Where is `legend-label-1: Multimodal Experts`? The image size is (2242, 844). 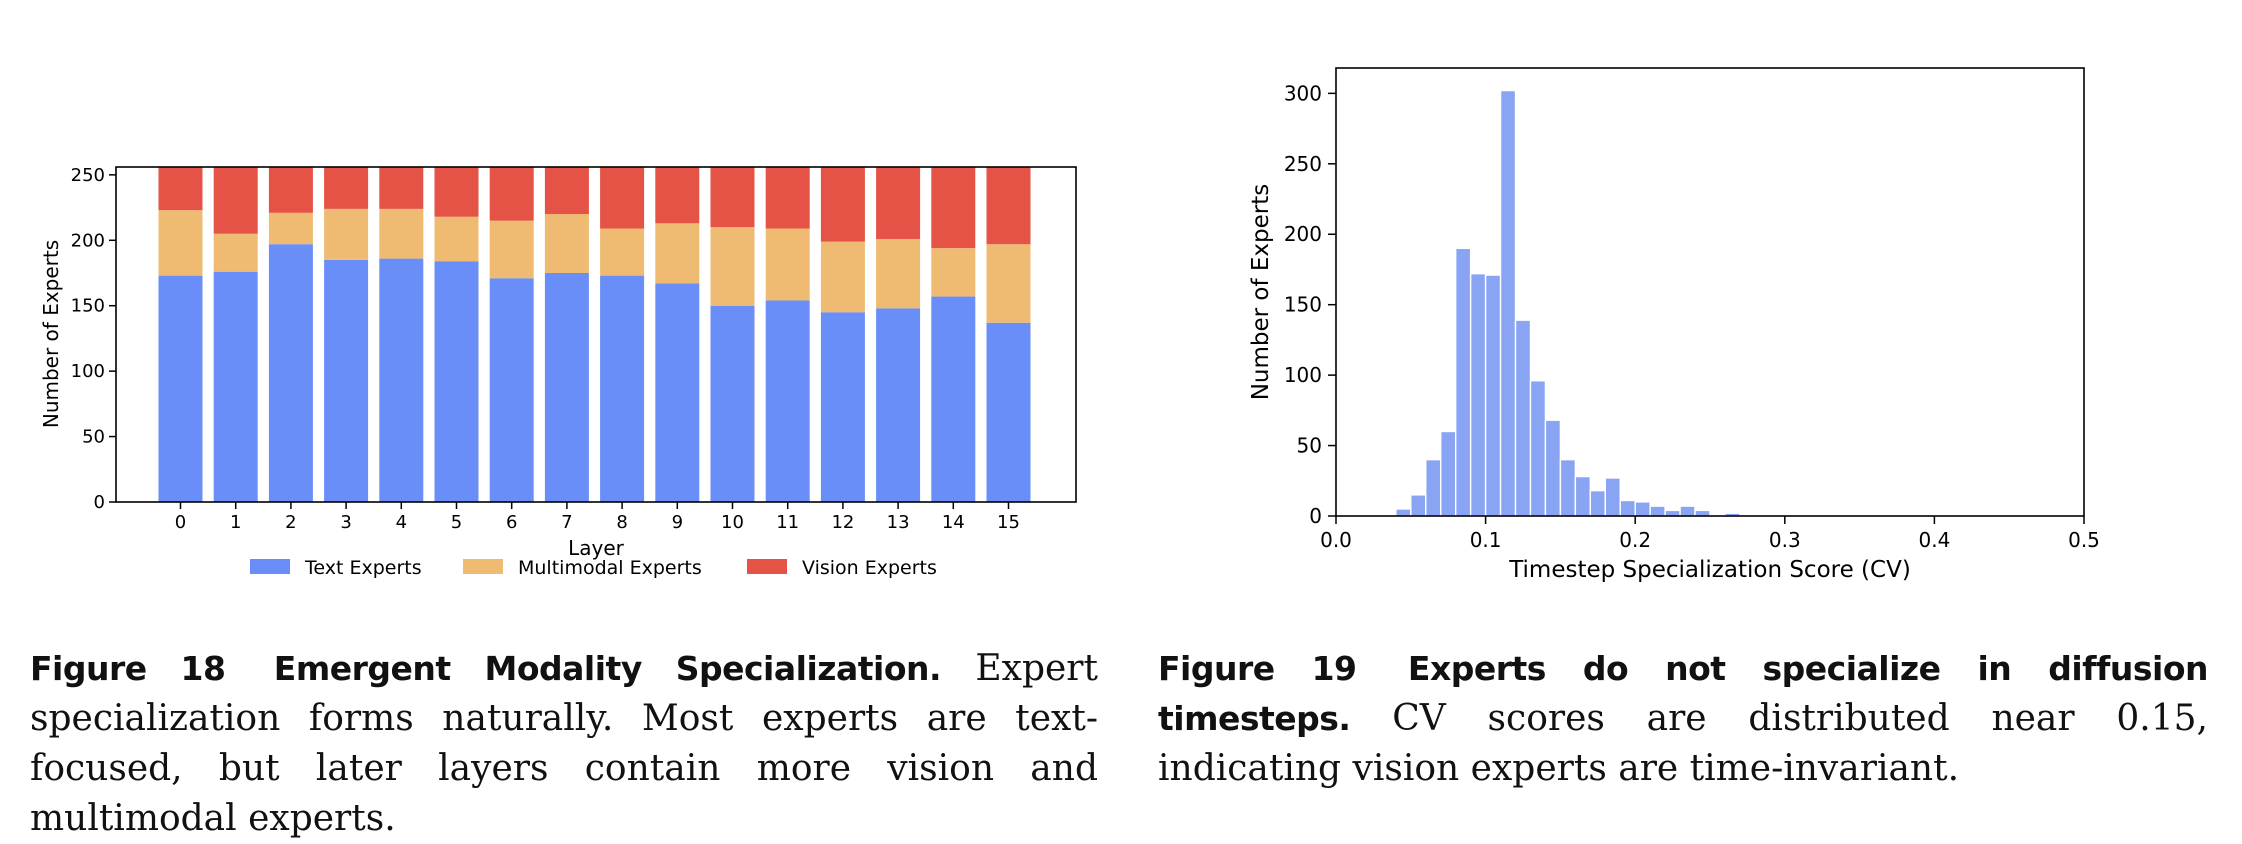
legend-label-1: Multimodal Experts is located at coordinates (610, 568).